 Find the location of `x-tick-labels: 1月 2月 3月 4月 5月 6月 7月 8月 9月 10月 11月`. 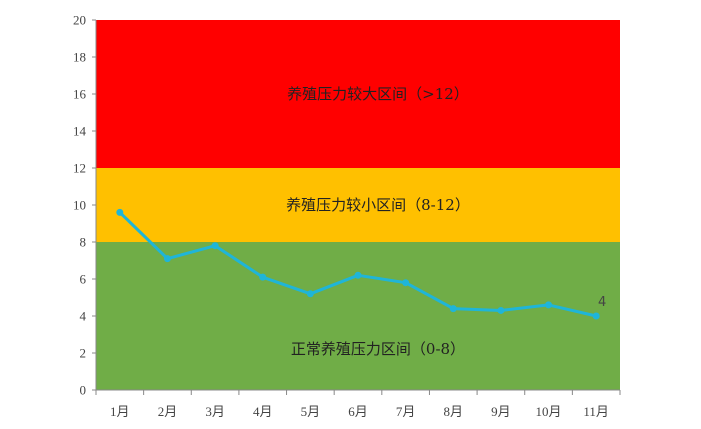

x-tick-labels: 1月 2月 3月 4月 5月 6月 7月 8月 9月 10月 11月 is located at coordinates (358, 404).